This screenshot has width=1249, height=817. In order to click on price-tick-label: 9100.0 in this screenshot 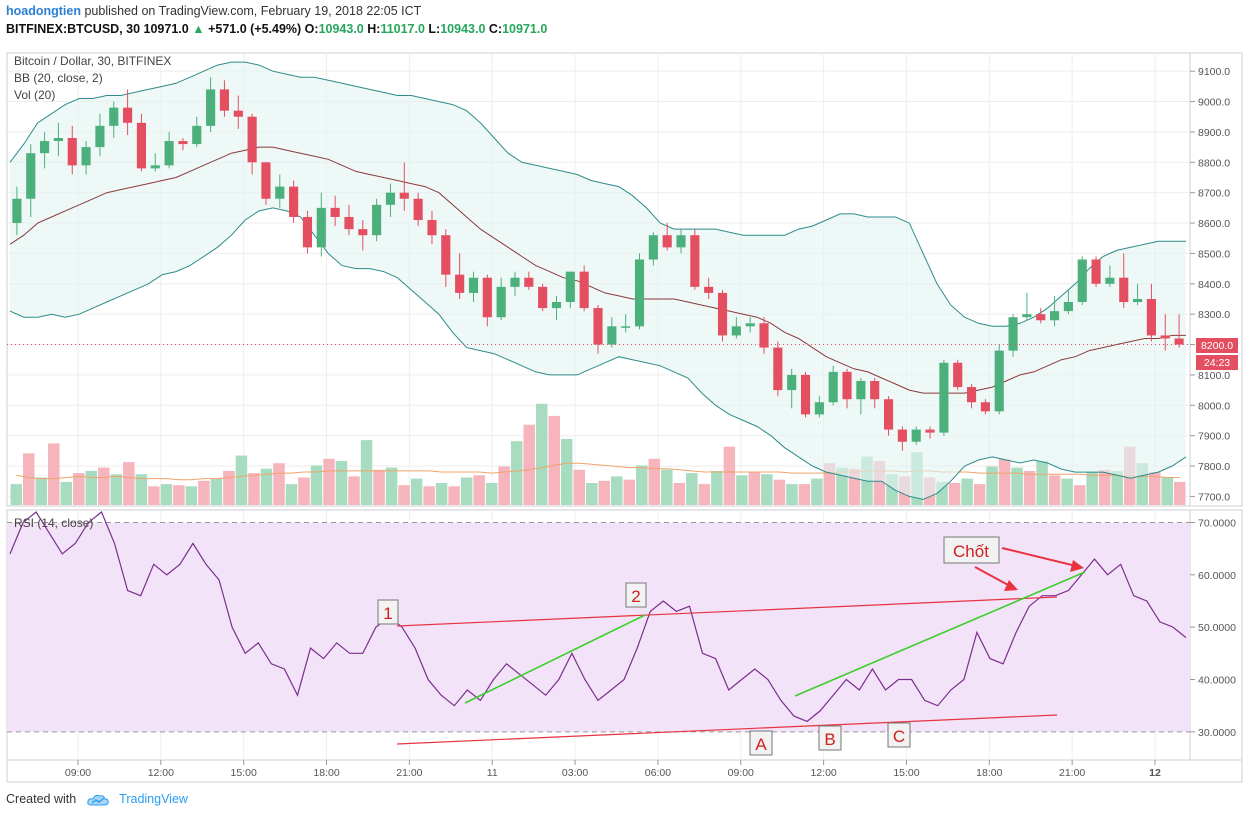, I will do `click(1214, 72)`.